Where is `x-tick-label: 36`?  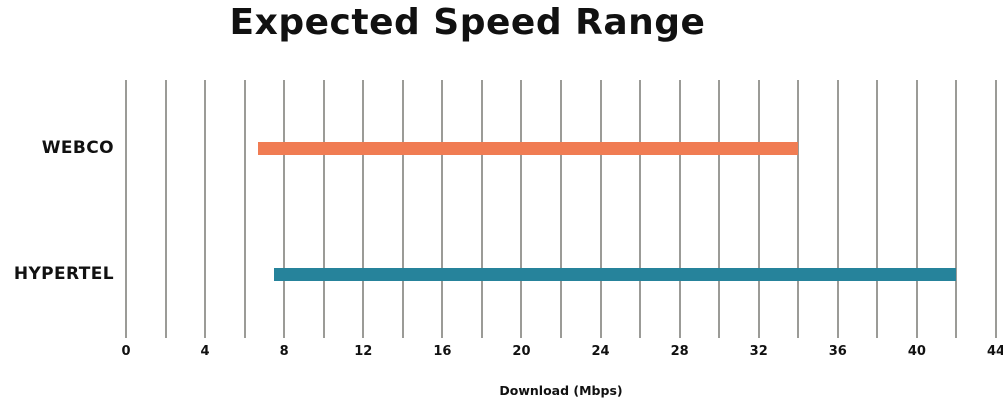
x-tick-label: 36 is located at coordinates (837, 351).